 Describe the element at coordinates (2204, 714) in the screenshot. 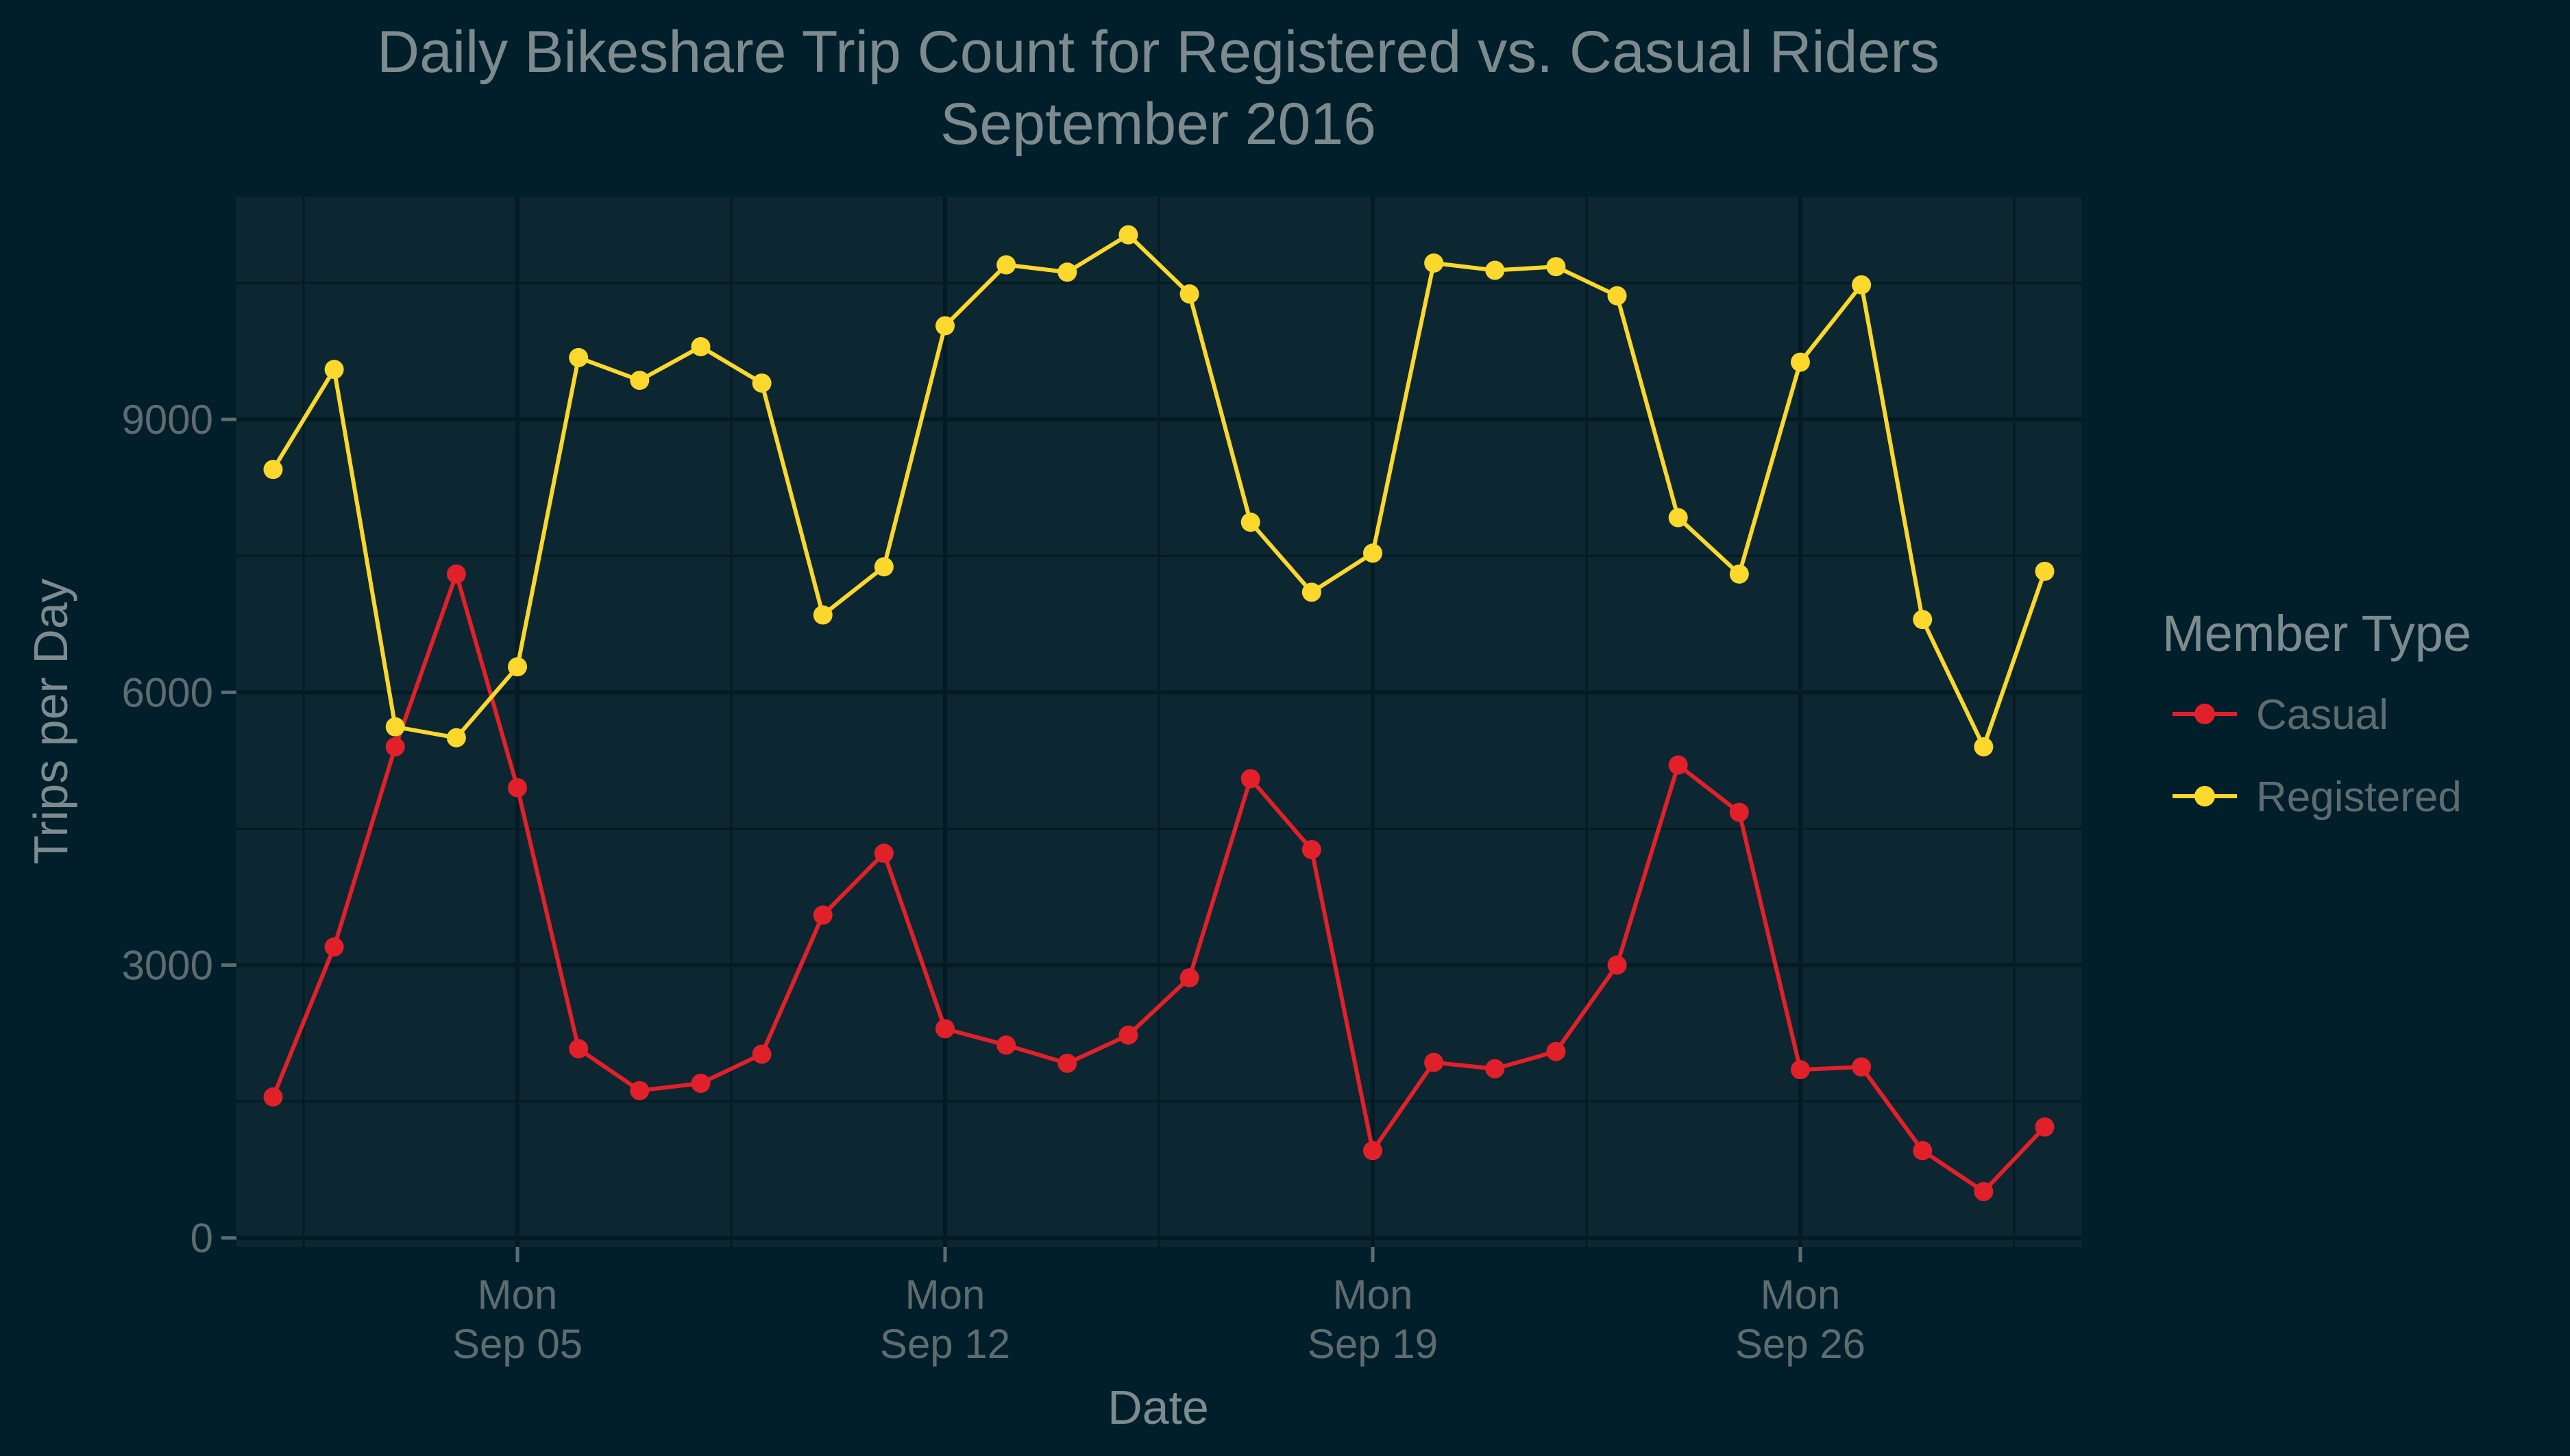

I see `legend-marker-casual` at that location.